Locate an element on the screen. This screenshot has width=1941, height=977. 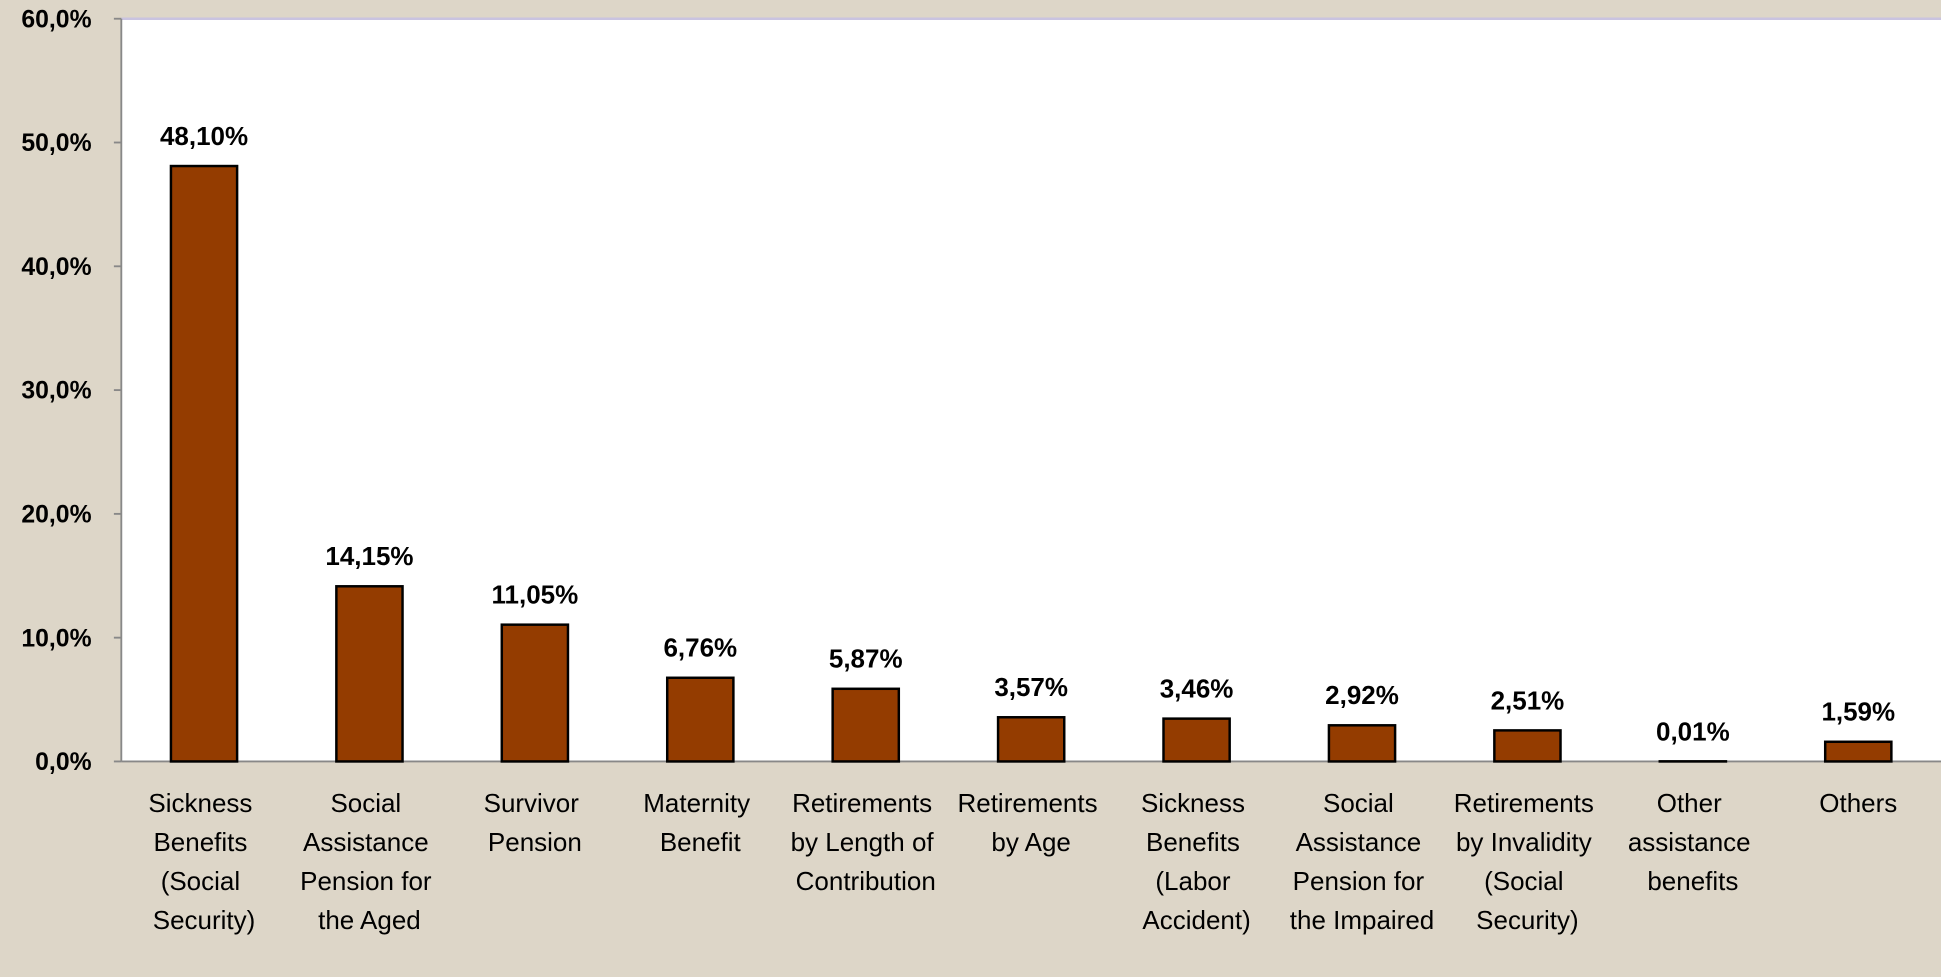
y-tick-label: 30,0% is located at coordinates (56, 391).